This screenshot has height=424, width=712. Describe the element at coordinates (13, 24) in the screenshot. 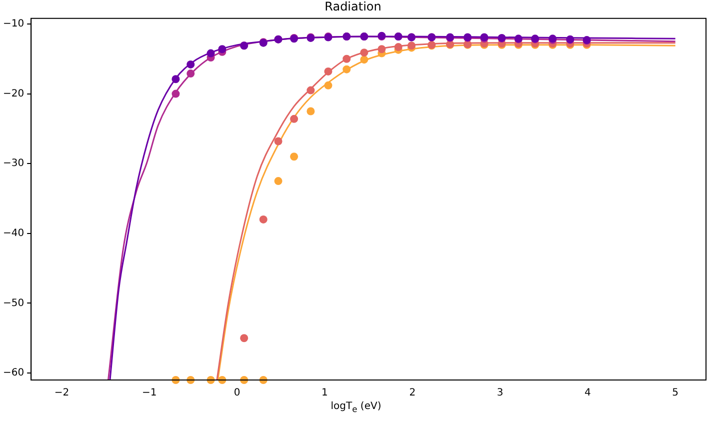

I see `y-tick-label: −10` at that location.